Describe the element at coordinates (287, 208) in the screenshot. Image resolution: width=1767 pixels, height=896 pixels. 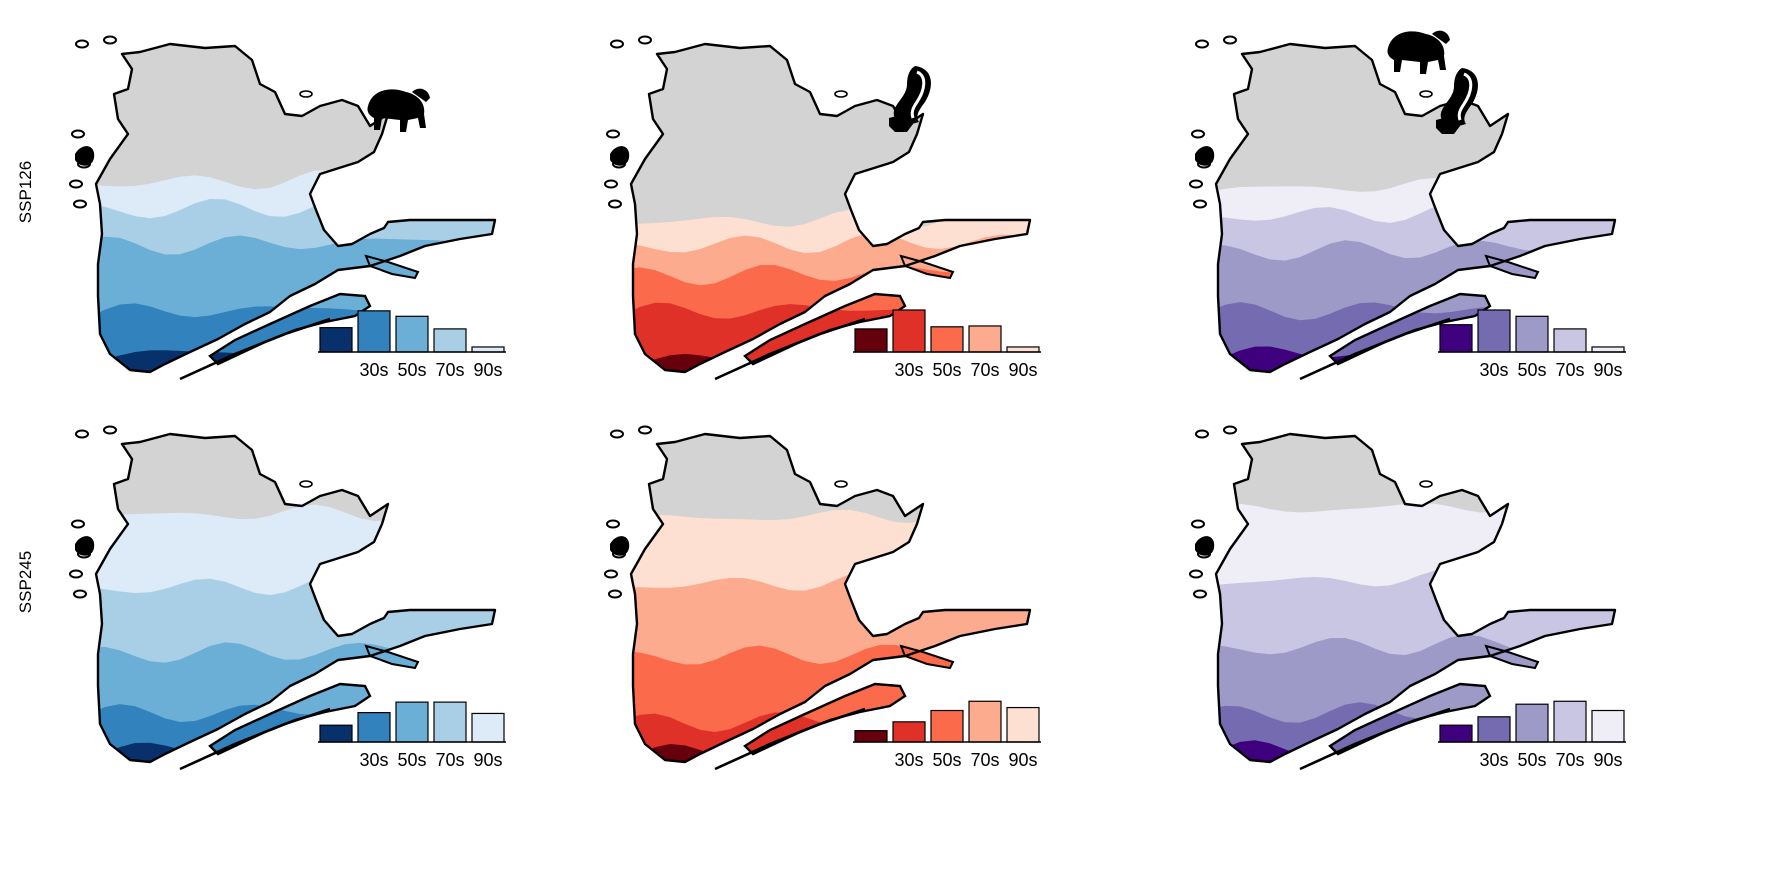
I see `panel-r1-c1: 30s 50s 70s 90s` at that location.